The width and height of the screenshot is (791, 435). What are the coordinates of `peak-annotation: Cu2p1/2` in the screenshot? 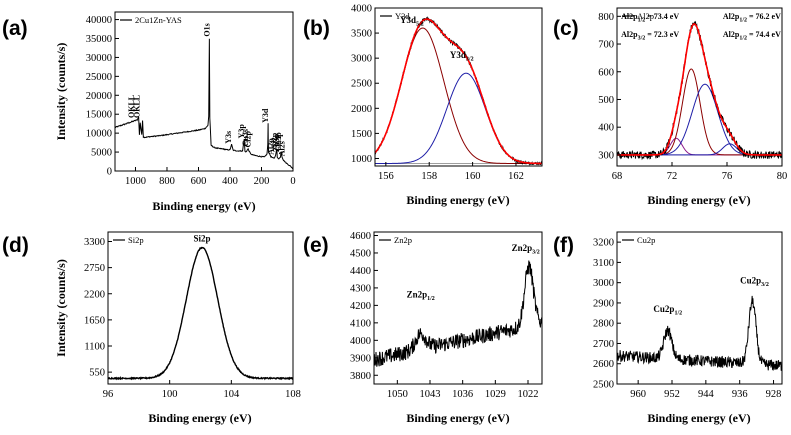 It's located at (667, 310).